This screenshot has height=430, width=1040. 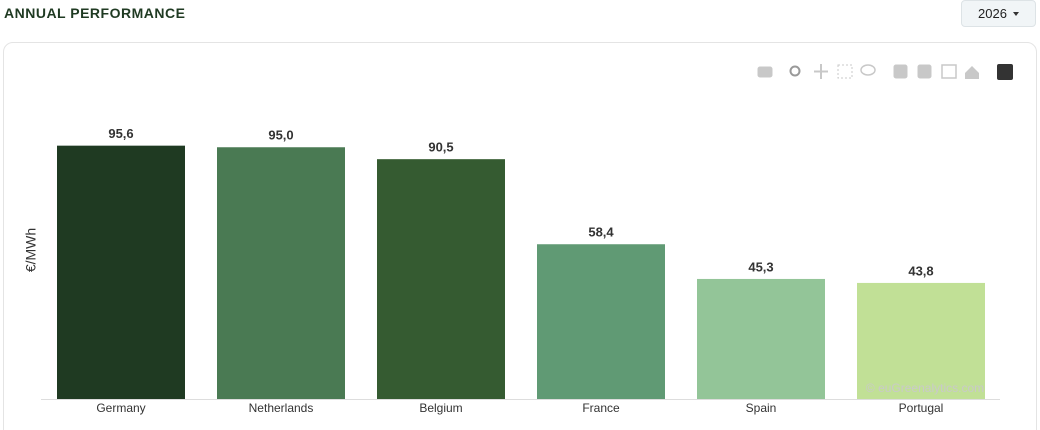 What do you see at coordinates (440, 147) in the screenshot?
I see `value-label: 90,5` at bounding box center [440, 147].